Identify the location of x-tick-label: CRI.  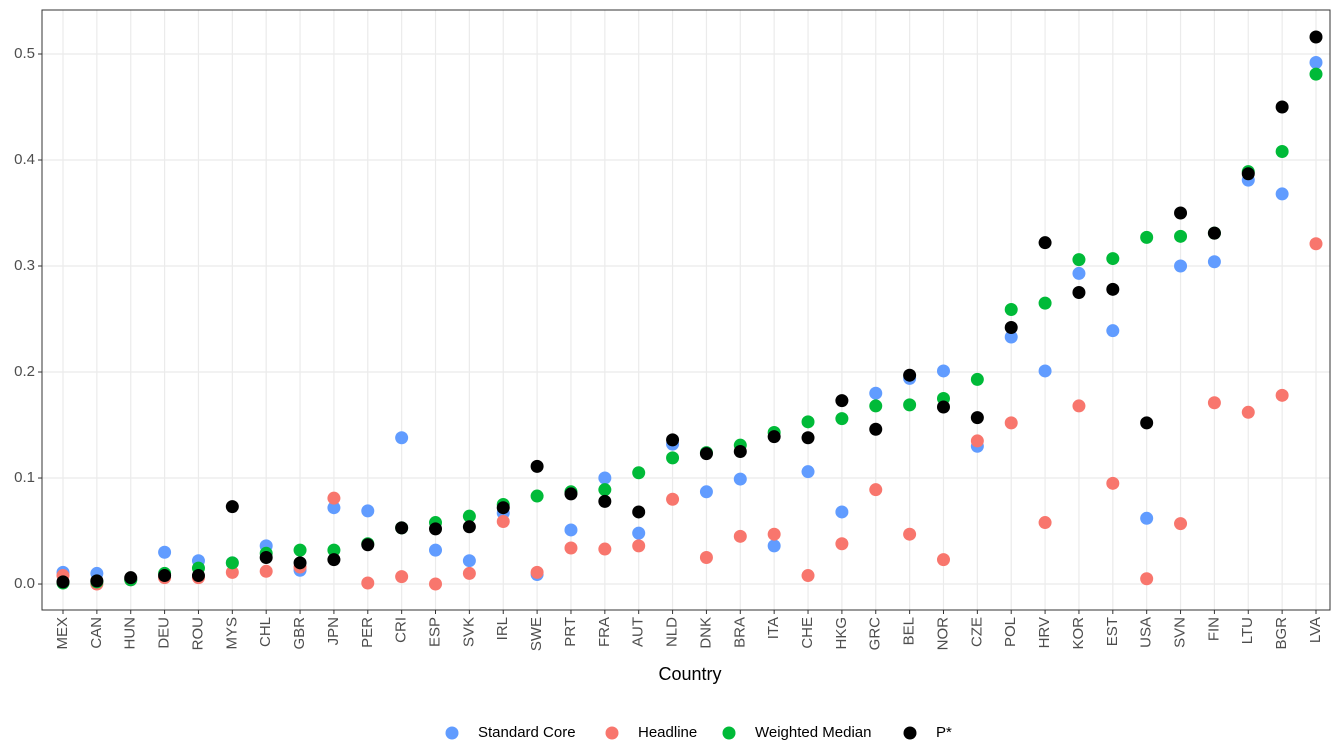
(401, 630).